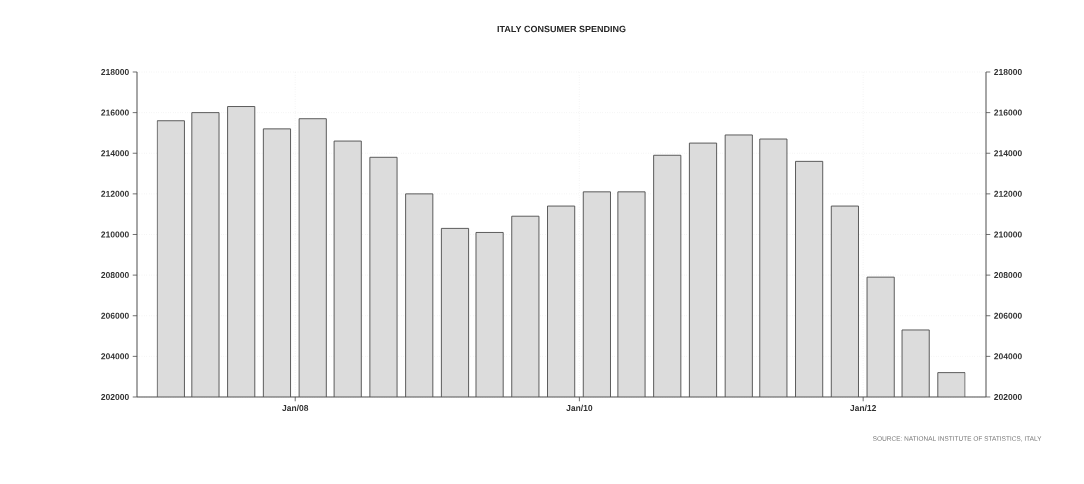  Describe the element at coordinates (1008, 396) in the screenshot. I see `y-tick-label: 202000` at that location.